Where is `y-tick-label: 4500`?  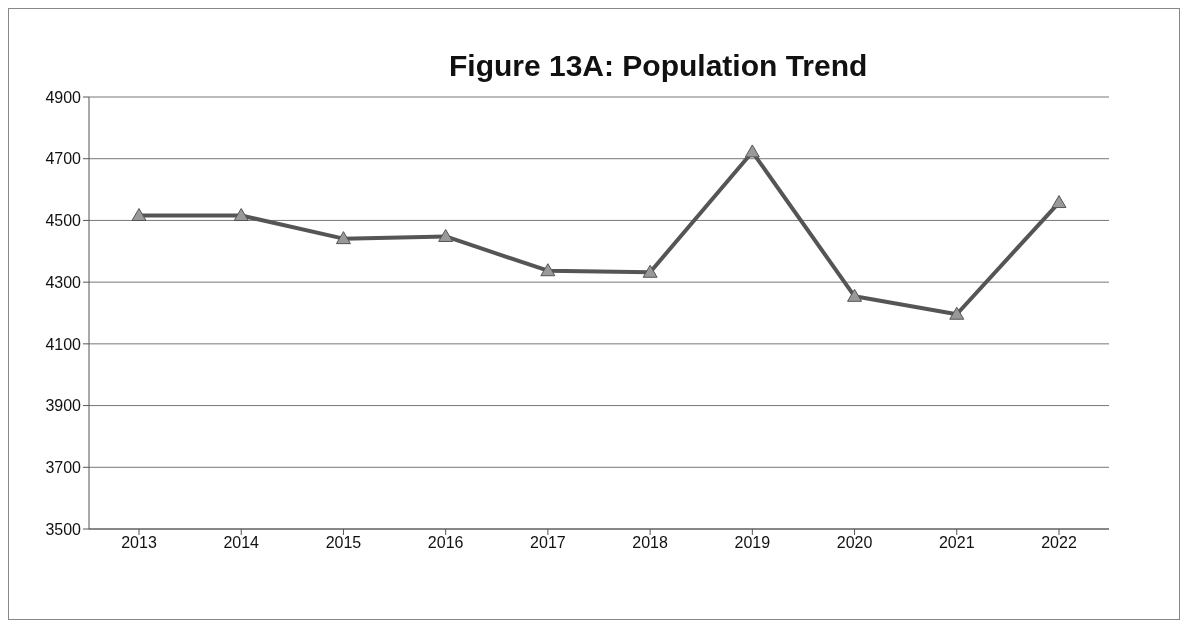 y-tick-label: 4500 is located at coordinates (63, 221).